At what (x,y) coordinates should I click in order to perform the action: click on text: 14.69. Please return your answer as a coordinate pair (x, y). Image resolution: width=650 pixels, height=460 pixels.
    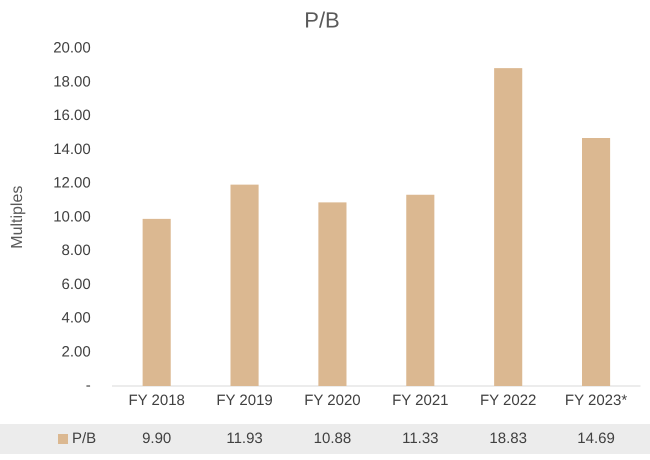
    Looking at the image, I should click on (596, 439).